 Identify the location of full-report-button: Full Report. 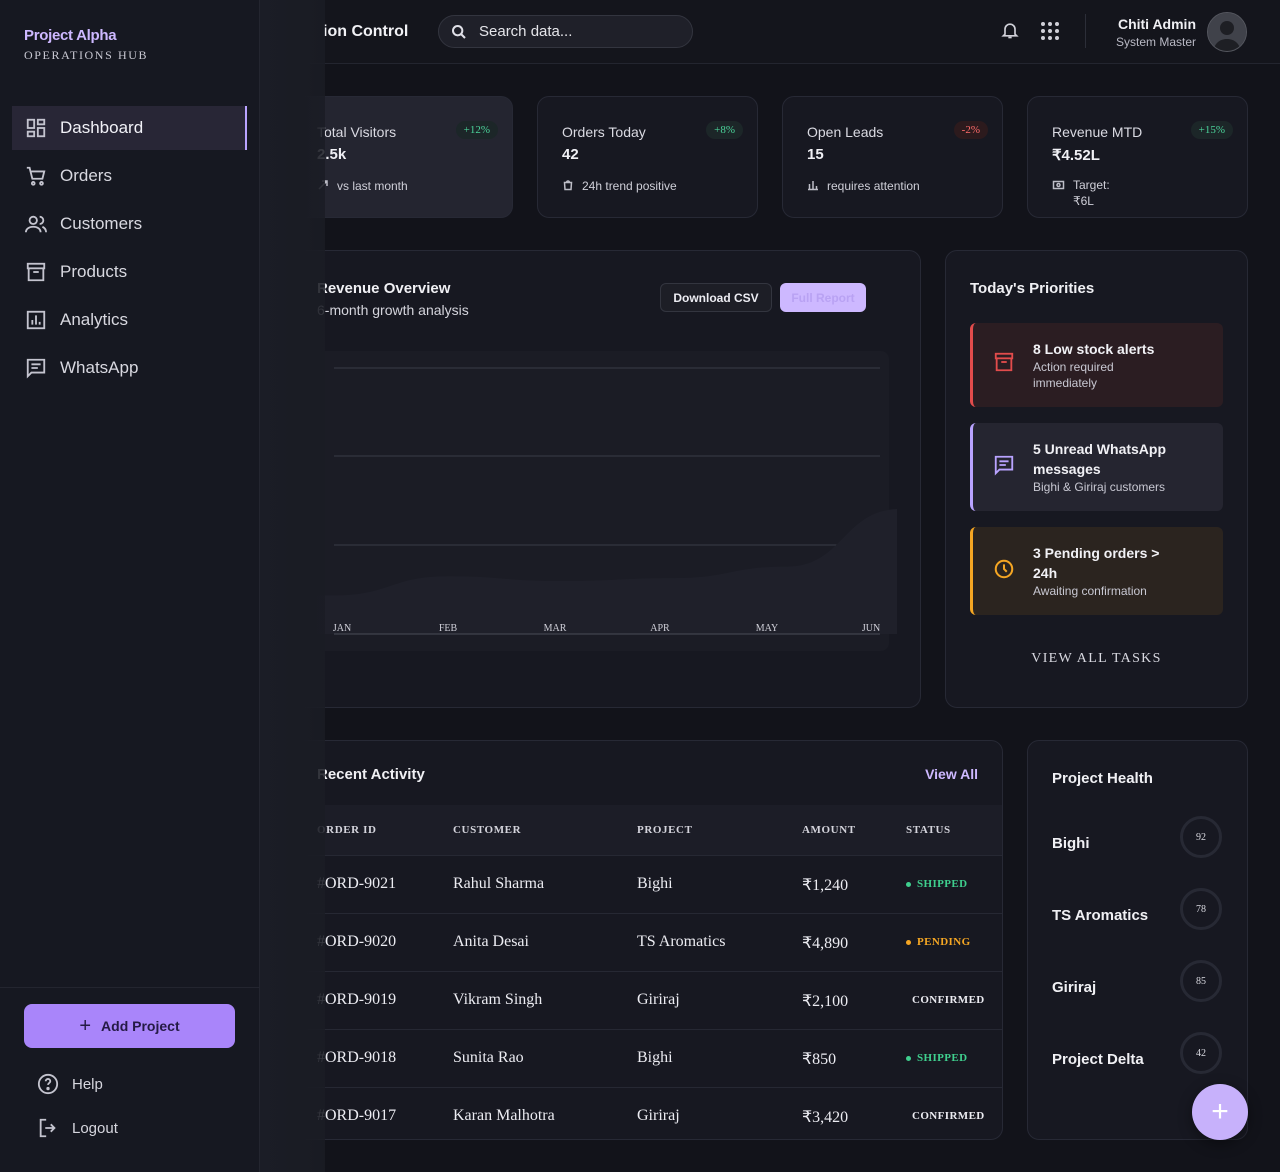
(823, 297).